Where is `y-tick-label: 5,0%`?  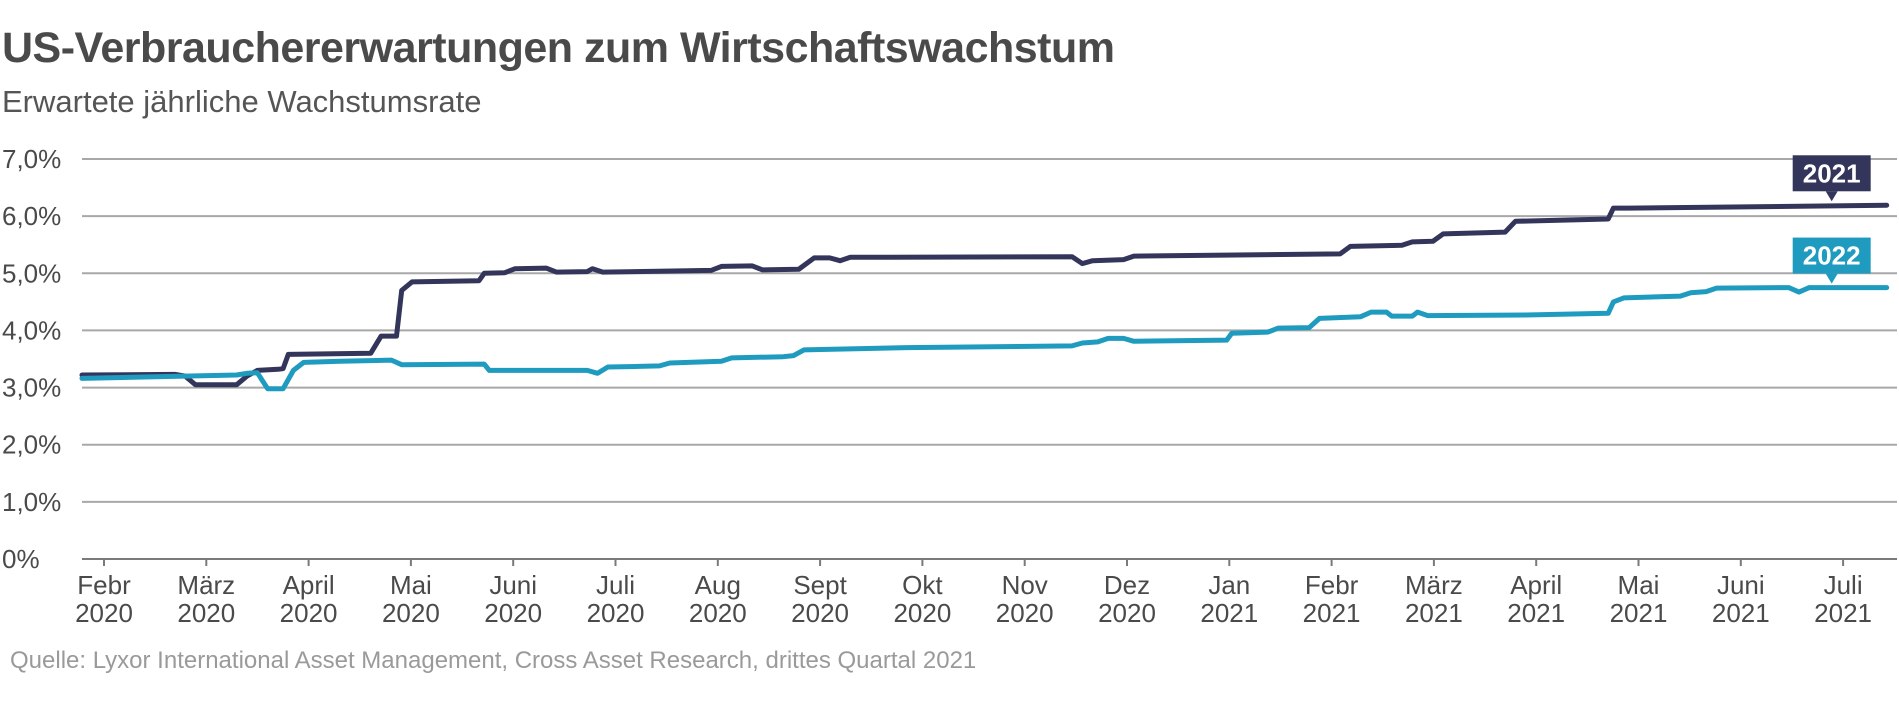
y-tick-label: 5,0% is located at coordinates (31, 273).